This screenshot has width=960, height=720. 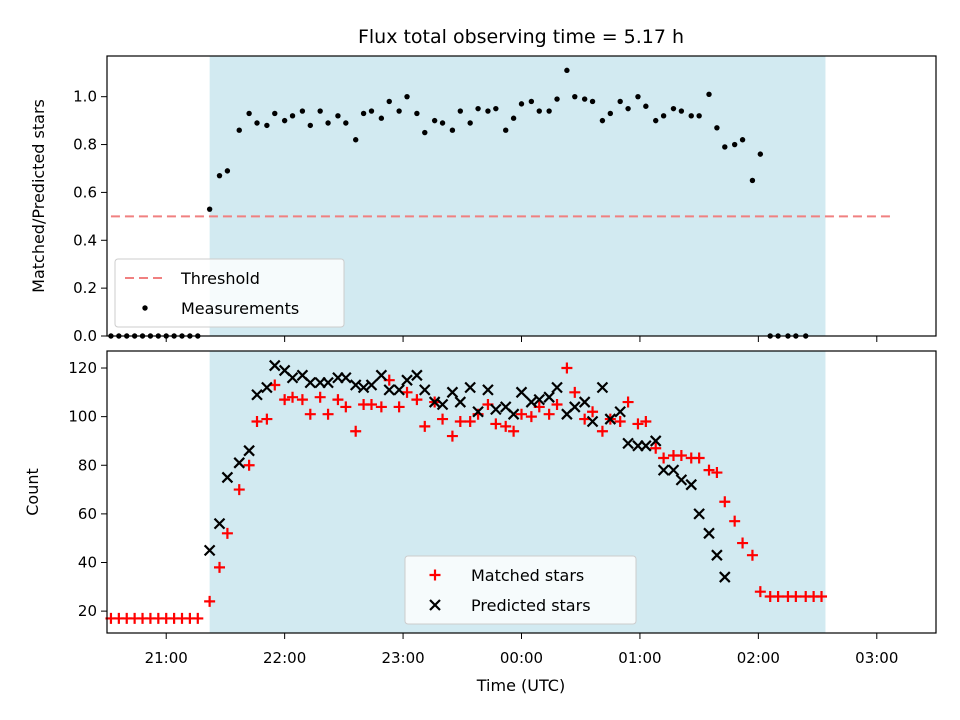 What do you see at coordinates (284, 658) in the screenshot?
I see `x-tick-label: 22:00` at bounding box center [284, 658].